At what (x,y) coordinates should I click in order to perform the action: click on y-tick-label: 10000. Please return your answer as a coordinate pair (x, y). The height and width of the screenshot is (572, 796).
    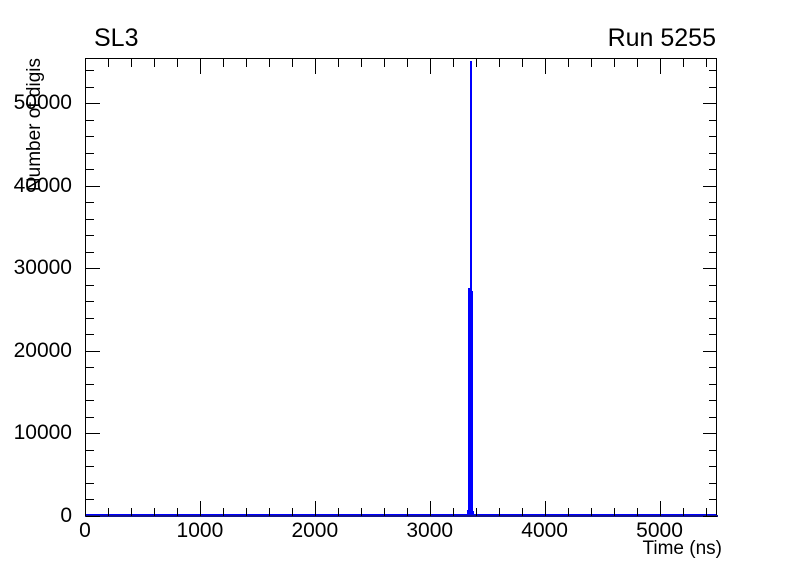
    Looking at the image, I should click on (42, 433).